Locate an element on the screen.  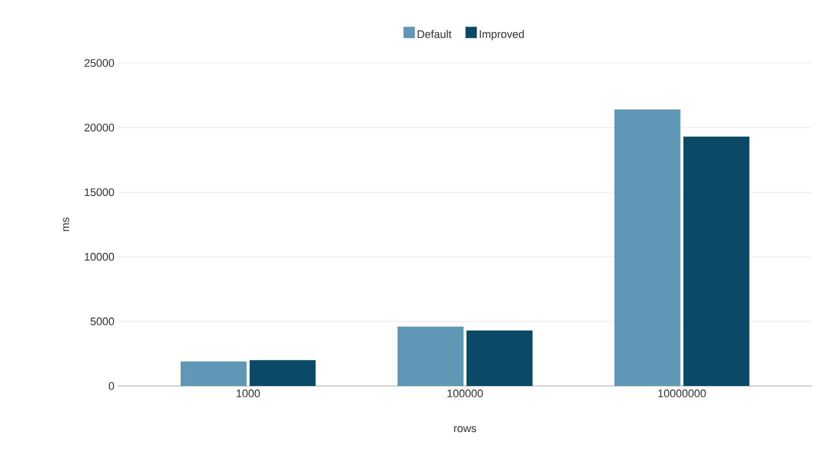
legend-label: Improved is located at coordinates (502, 35).